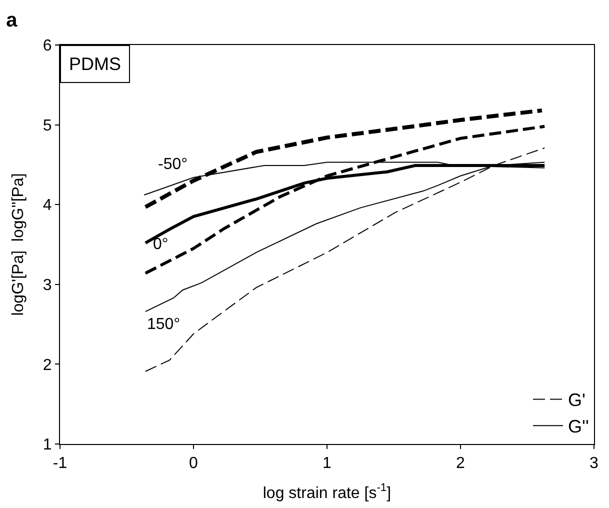 Image resolution: width=609 pixels, height=508 pixels. What do you see at coordinates (327, 463) in the screenshot?
I see `x-tick-label: 1` at bounding box center [327, 463].